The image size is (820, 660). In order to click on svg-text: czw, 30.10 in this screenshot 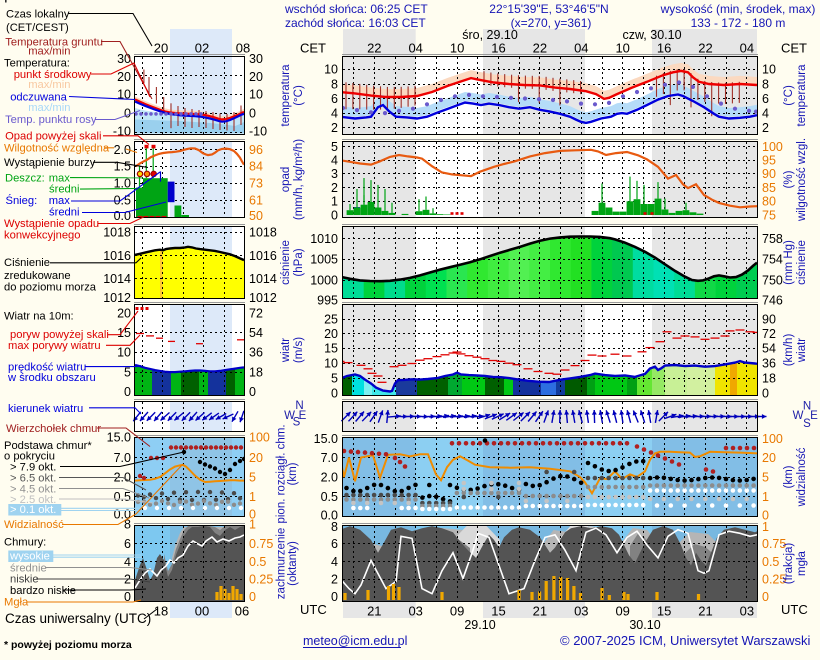, I will do `click(651, 35)`.